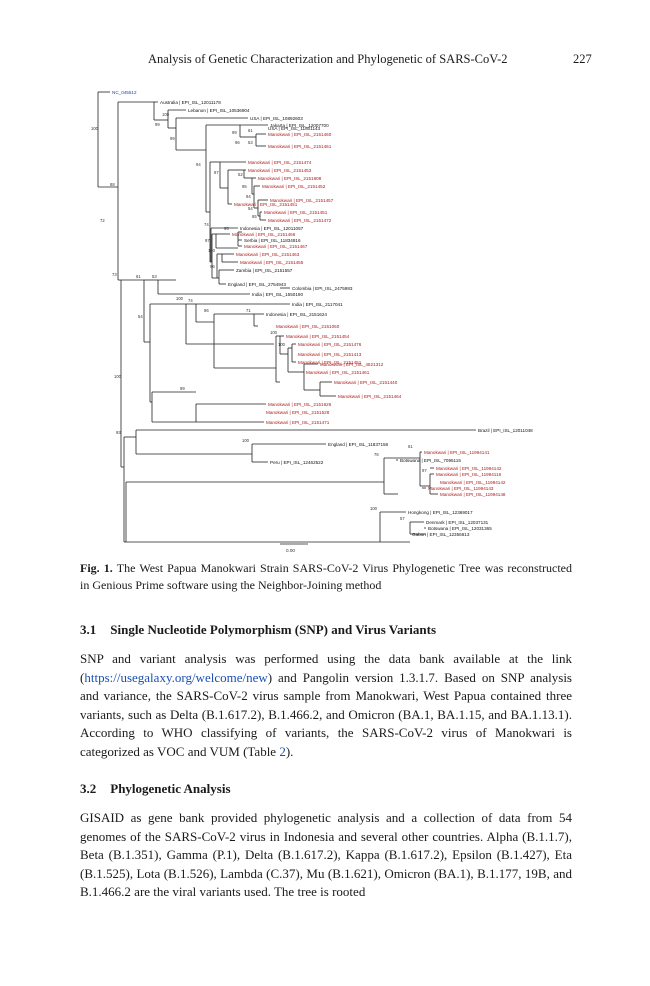  Describe the element at coordinates (300, 134) in the screenshot. I see `tree-tip-label: Manokwari | EPI_ISL_2151460` at that location.